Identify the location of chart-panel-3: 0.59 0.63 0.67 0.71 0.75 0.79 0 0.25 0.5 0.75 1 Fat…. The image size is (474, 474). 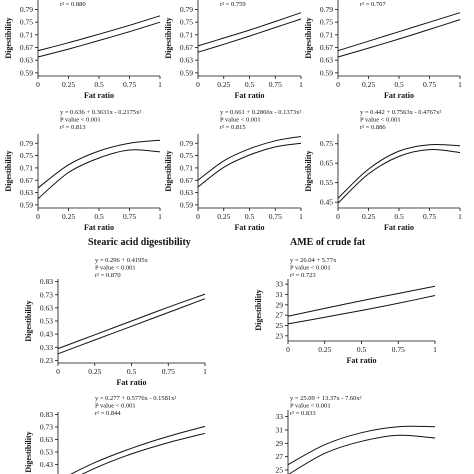
(383, 50).